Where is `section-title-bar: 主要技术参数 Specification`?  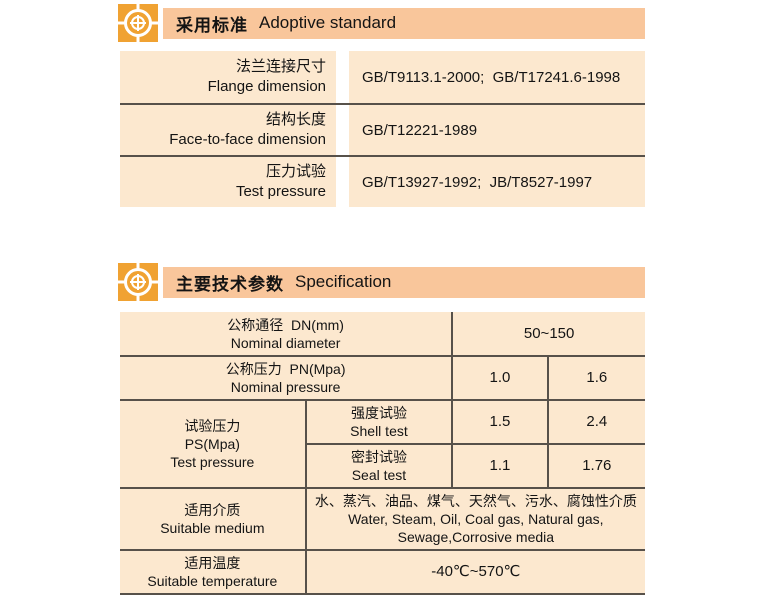
section-title-bar: 主要技术参数 Specification is located at coordinates (404, 282).